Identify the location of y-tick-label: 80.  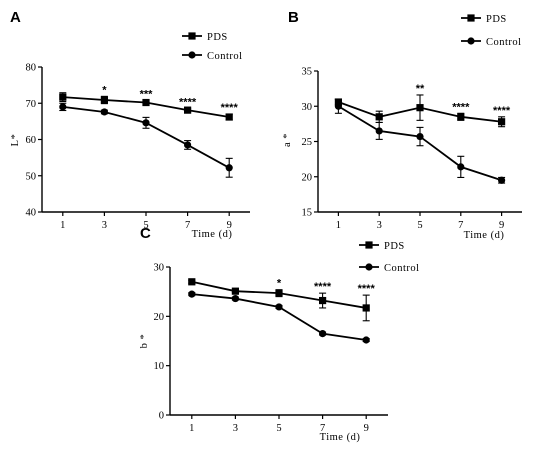
(31, 68).